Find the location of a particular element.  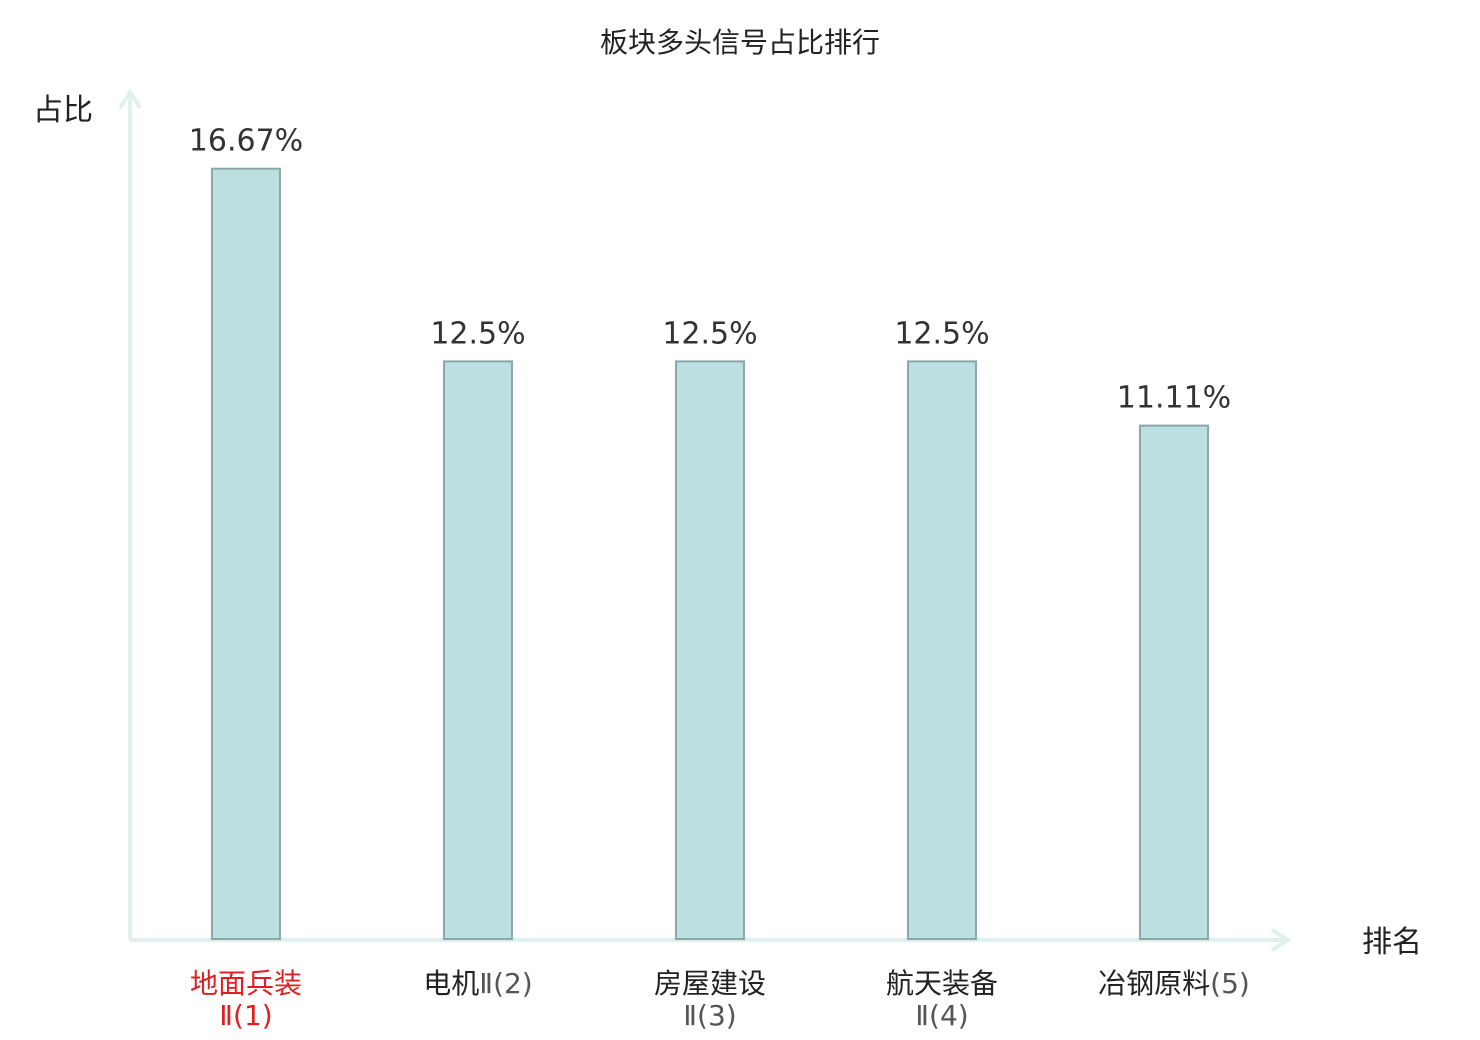

category-label-3: 房屋建设 is located at coordinates (710, 983).